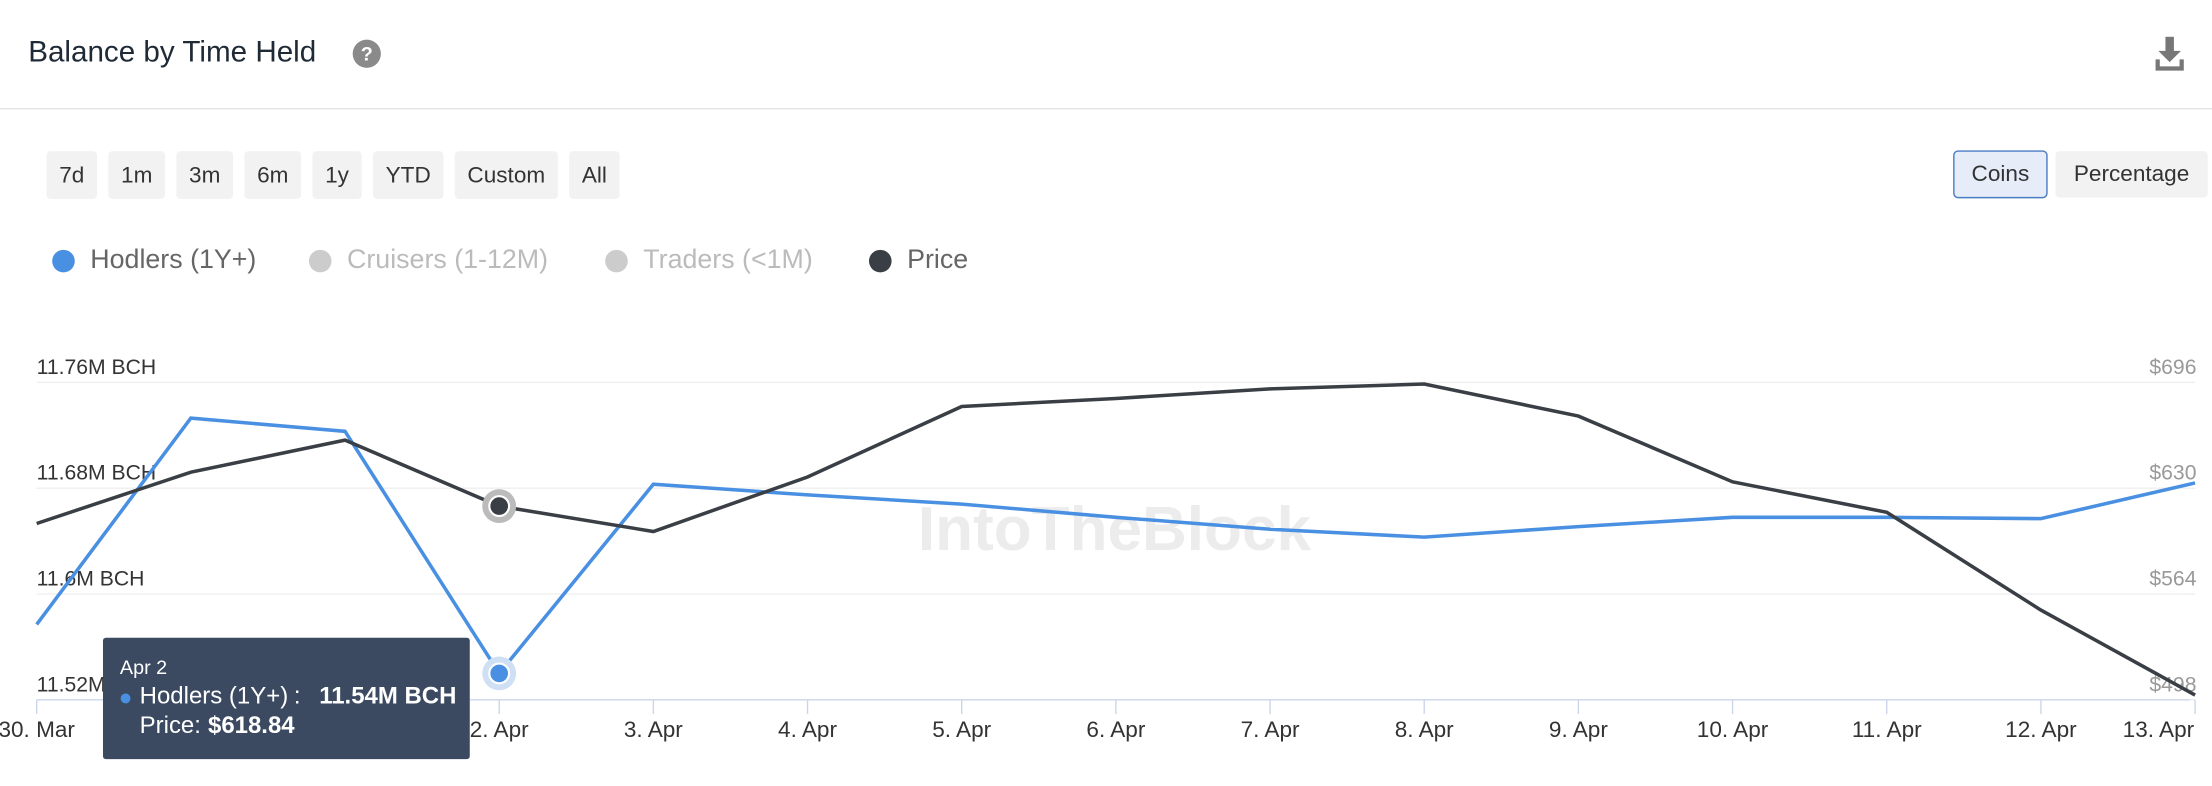 The height and width of the screenshot is (786, 2212). What do you see at coordinates (1578, 729) in the screenshot?
I see `x-tick-label: 9. Apr` at bounding box center [1578, 729].